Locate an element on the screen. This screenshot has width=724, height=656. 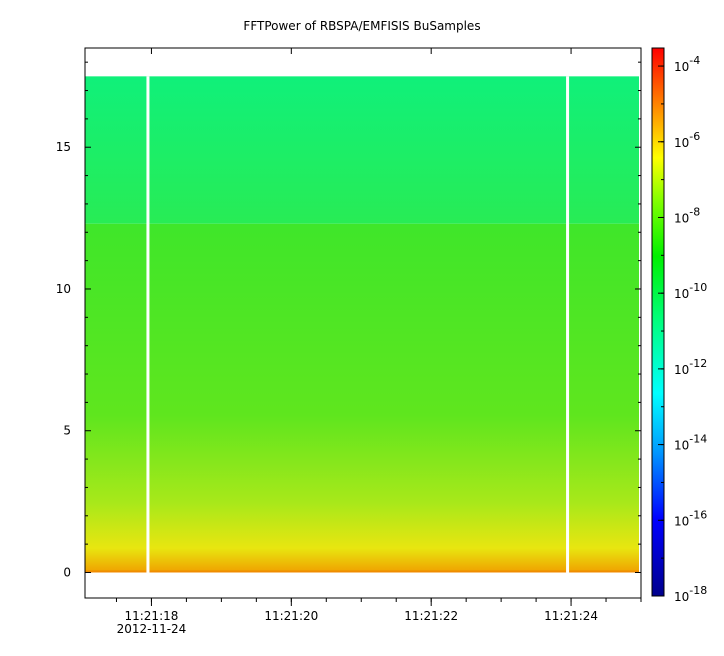
colorbar: 10⁻⁴ 10⁻⁶ 10⁻⁸ 10⁻¹⁰ 10⁻¹² 10⁻¹⁴ 10⁻¹⁶ 10⁻¹⁸ is located at coordinates (679, 325).